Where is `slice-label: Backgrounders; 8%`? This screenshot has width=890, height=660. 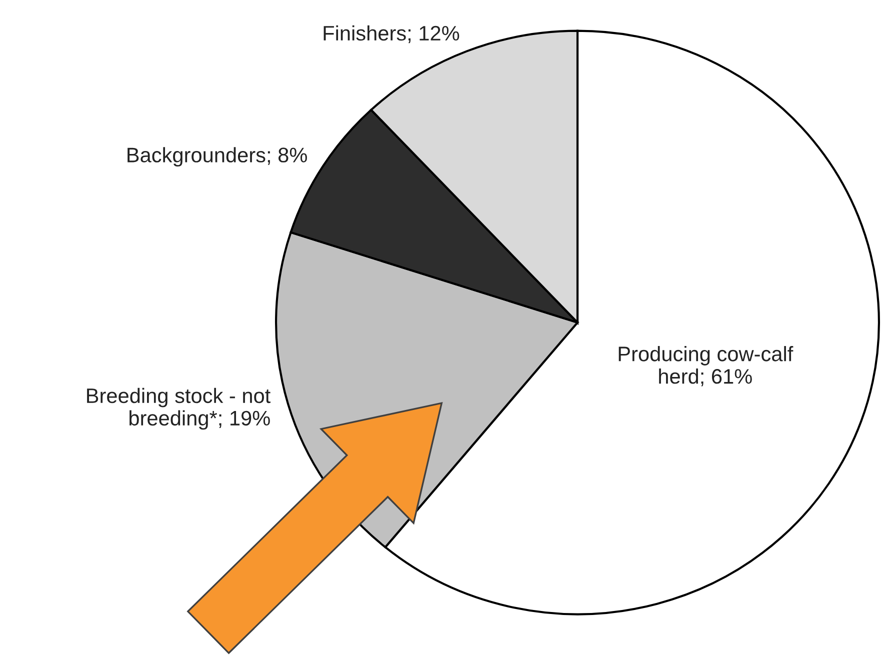
slice-label: Backgrounders; 8% is located at coordinates (217, 157).